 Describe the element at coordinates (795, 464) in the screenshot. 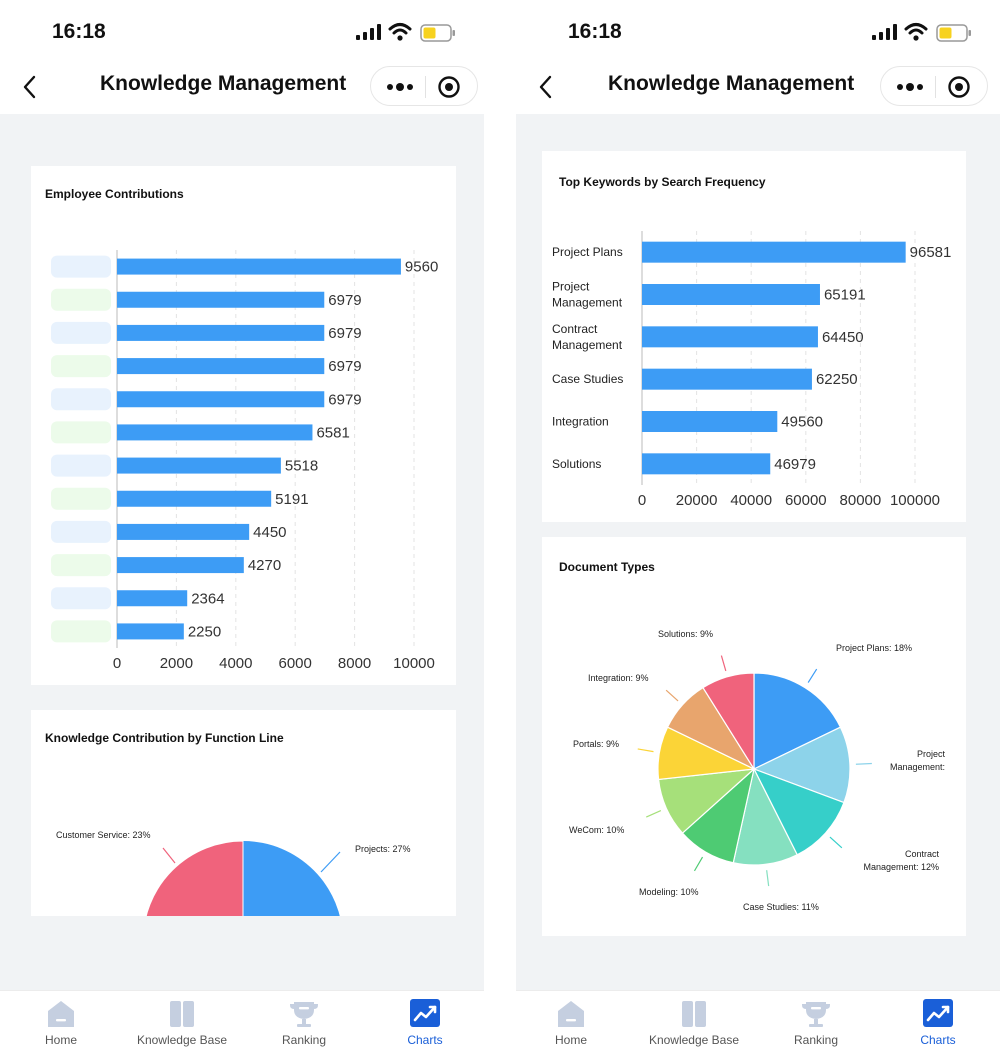

I see `data-label: 46979` at that location.